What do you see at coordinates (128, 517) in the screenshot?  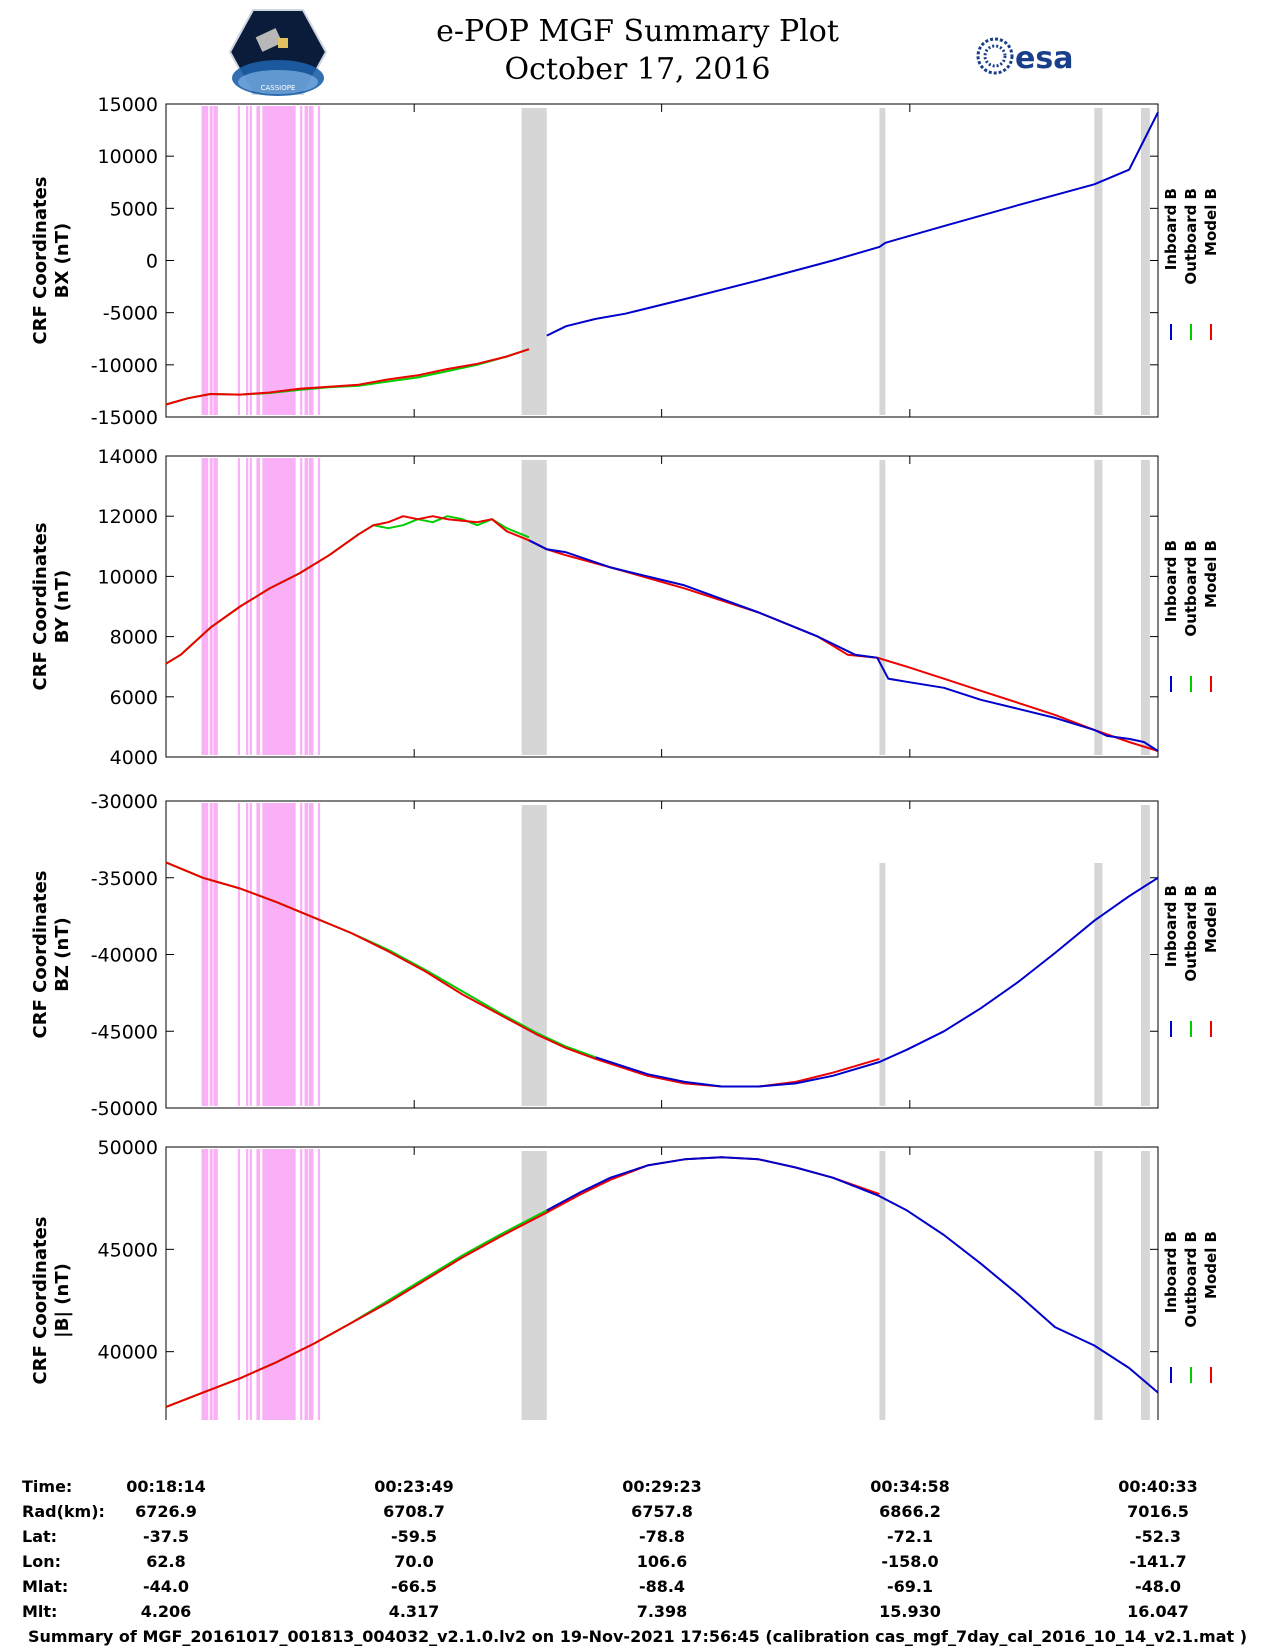 I see `y-tick-label: 12000` at bounding box center [128, 517].